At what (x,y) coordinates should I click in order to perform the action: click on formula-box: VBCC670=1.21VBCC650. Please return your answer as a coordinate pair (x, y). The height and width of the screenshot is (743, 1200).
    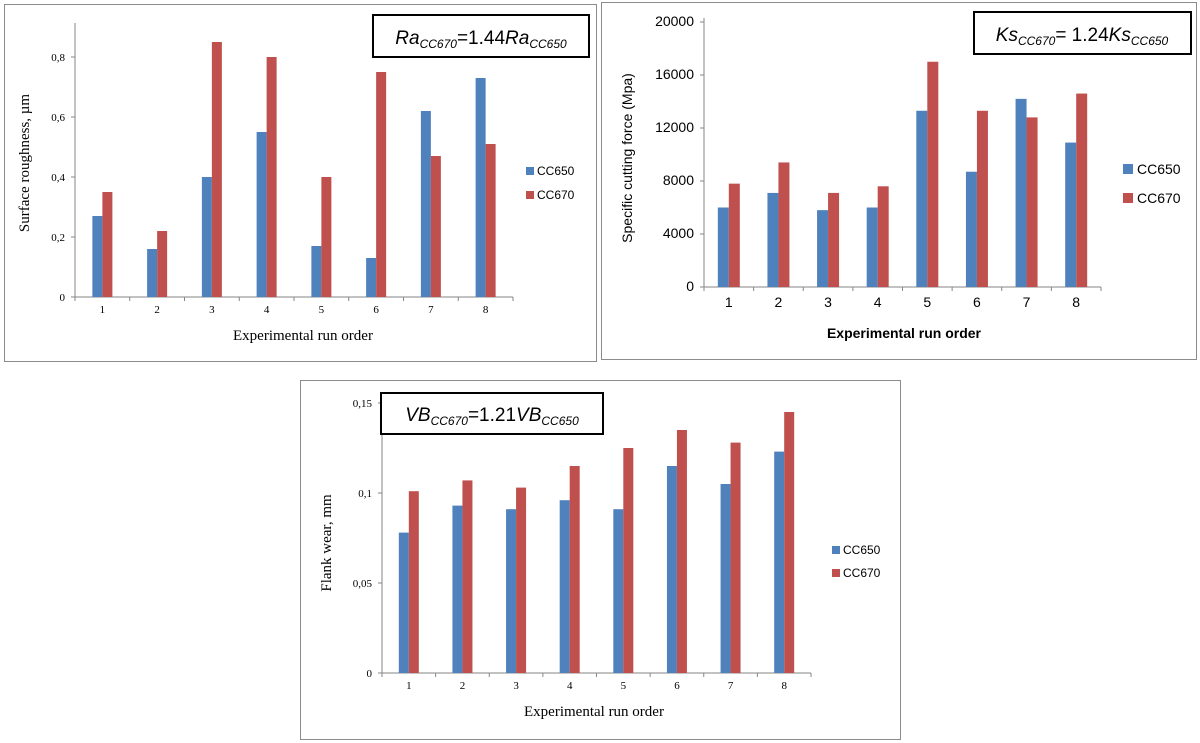
    Looking at the image, I should click on (492, 413).